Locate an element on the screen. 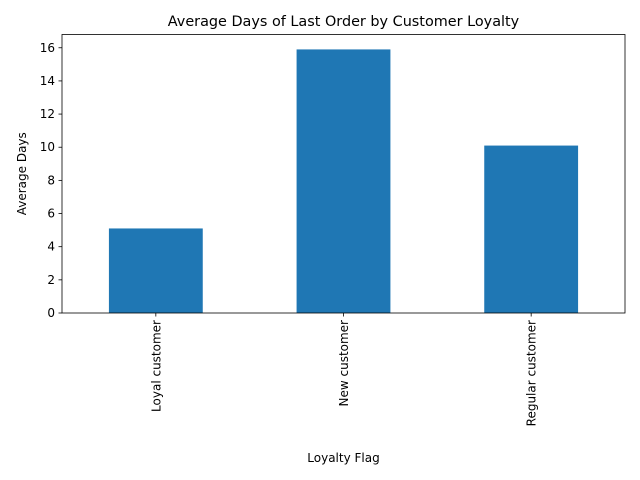 The image size is (640, 480). y-axis: 0 2 4 6 8 10 12 14 16 is located at coordinates (51, 180).